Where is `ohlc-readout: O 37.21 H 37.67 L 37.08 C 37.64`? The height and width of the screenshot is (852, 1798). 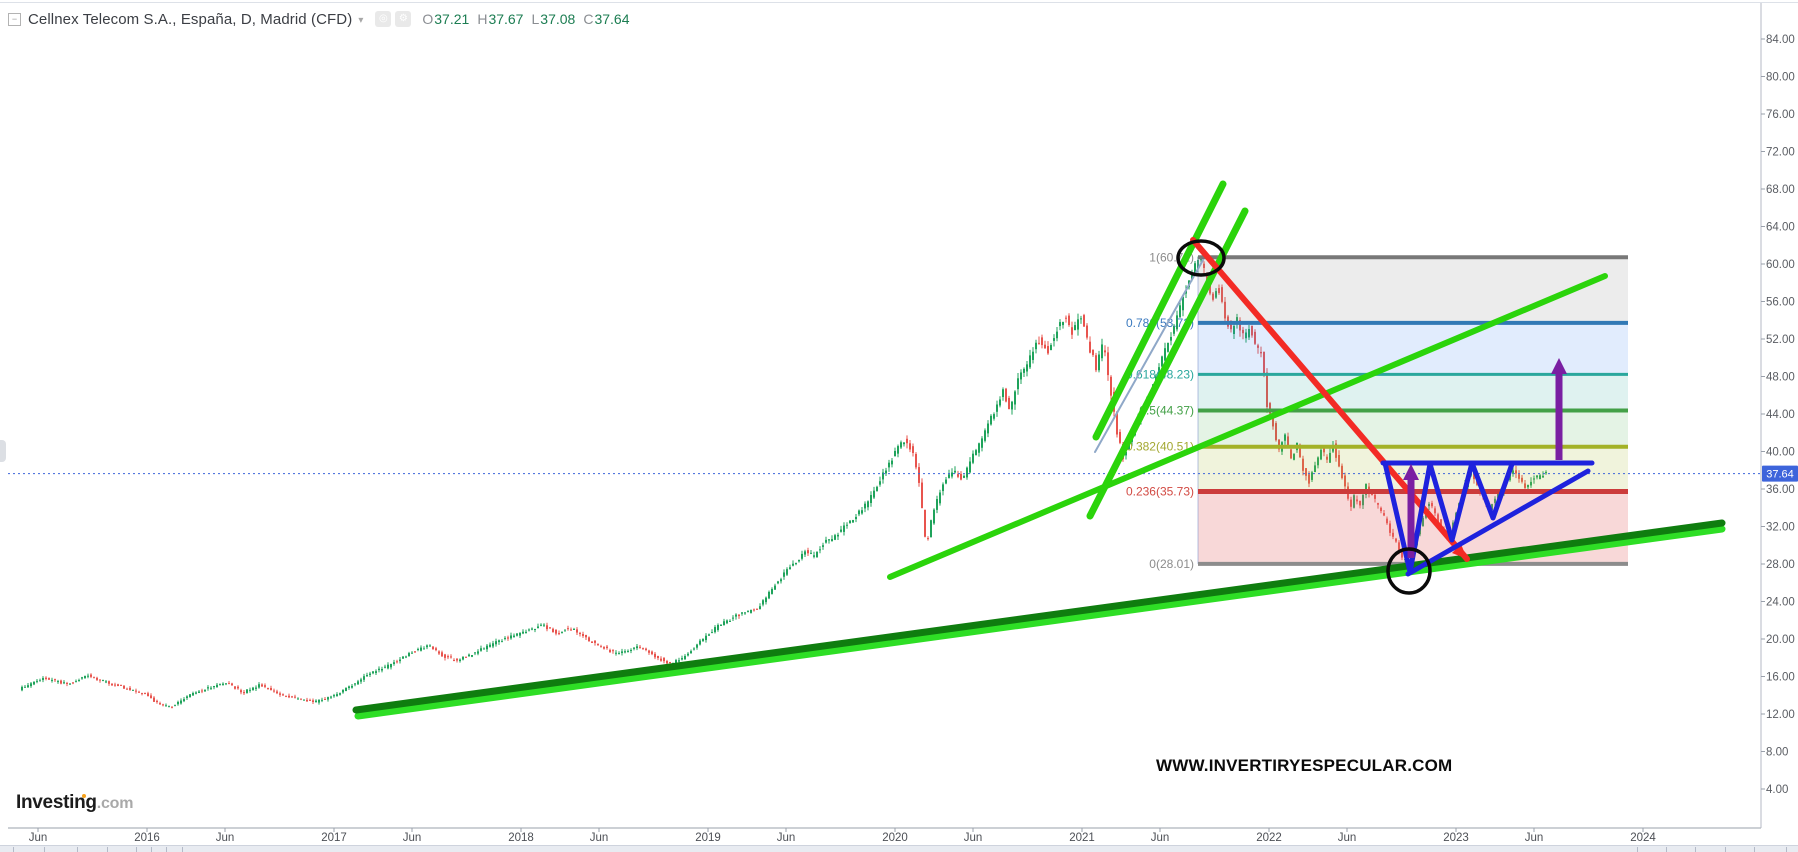
ohlc-readout: O 37.21 H 37.67 L 37.08 C 37.64 is located at coordinates (525, 19).